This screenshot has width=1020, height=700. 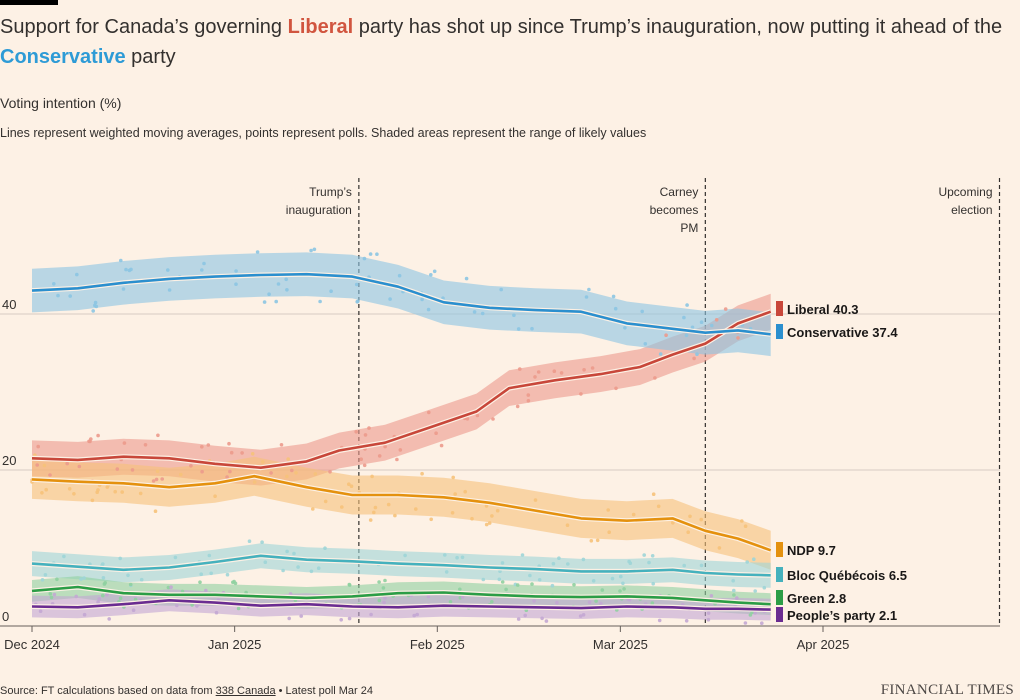 I want to click on bloc-qu-b-cois-end-label: Bloc Québécois 6.5, so click(x=847, y=575).